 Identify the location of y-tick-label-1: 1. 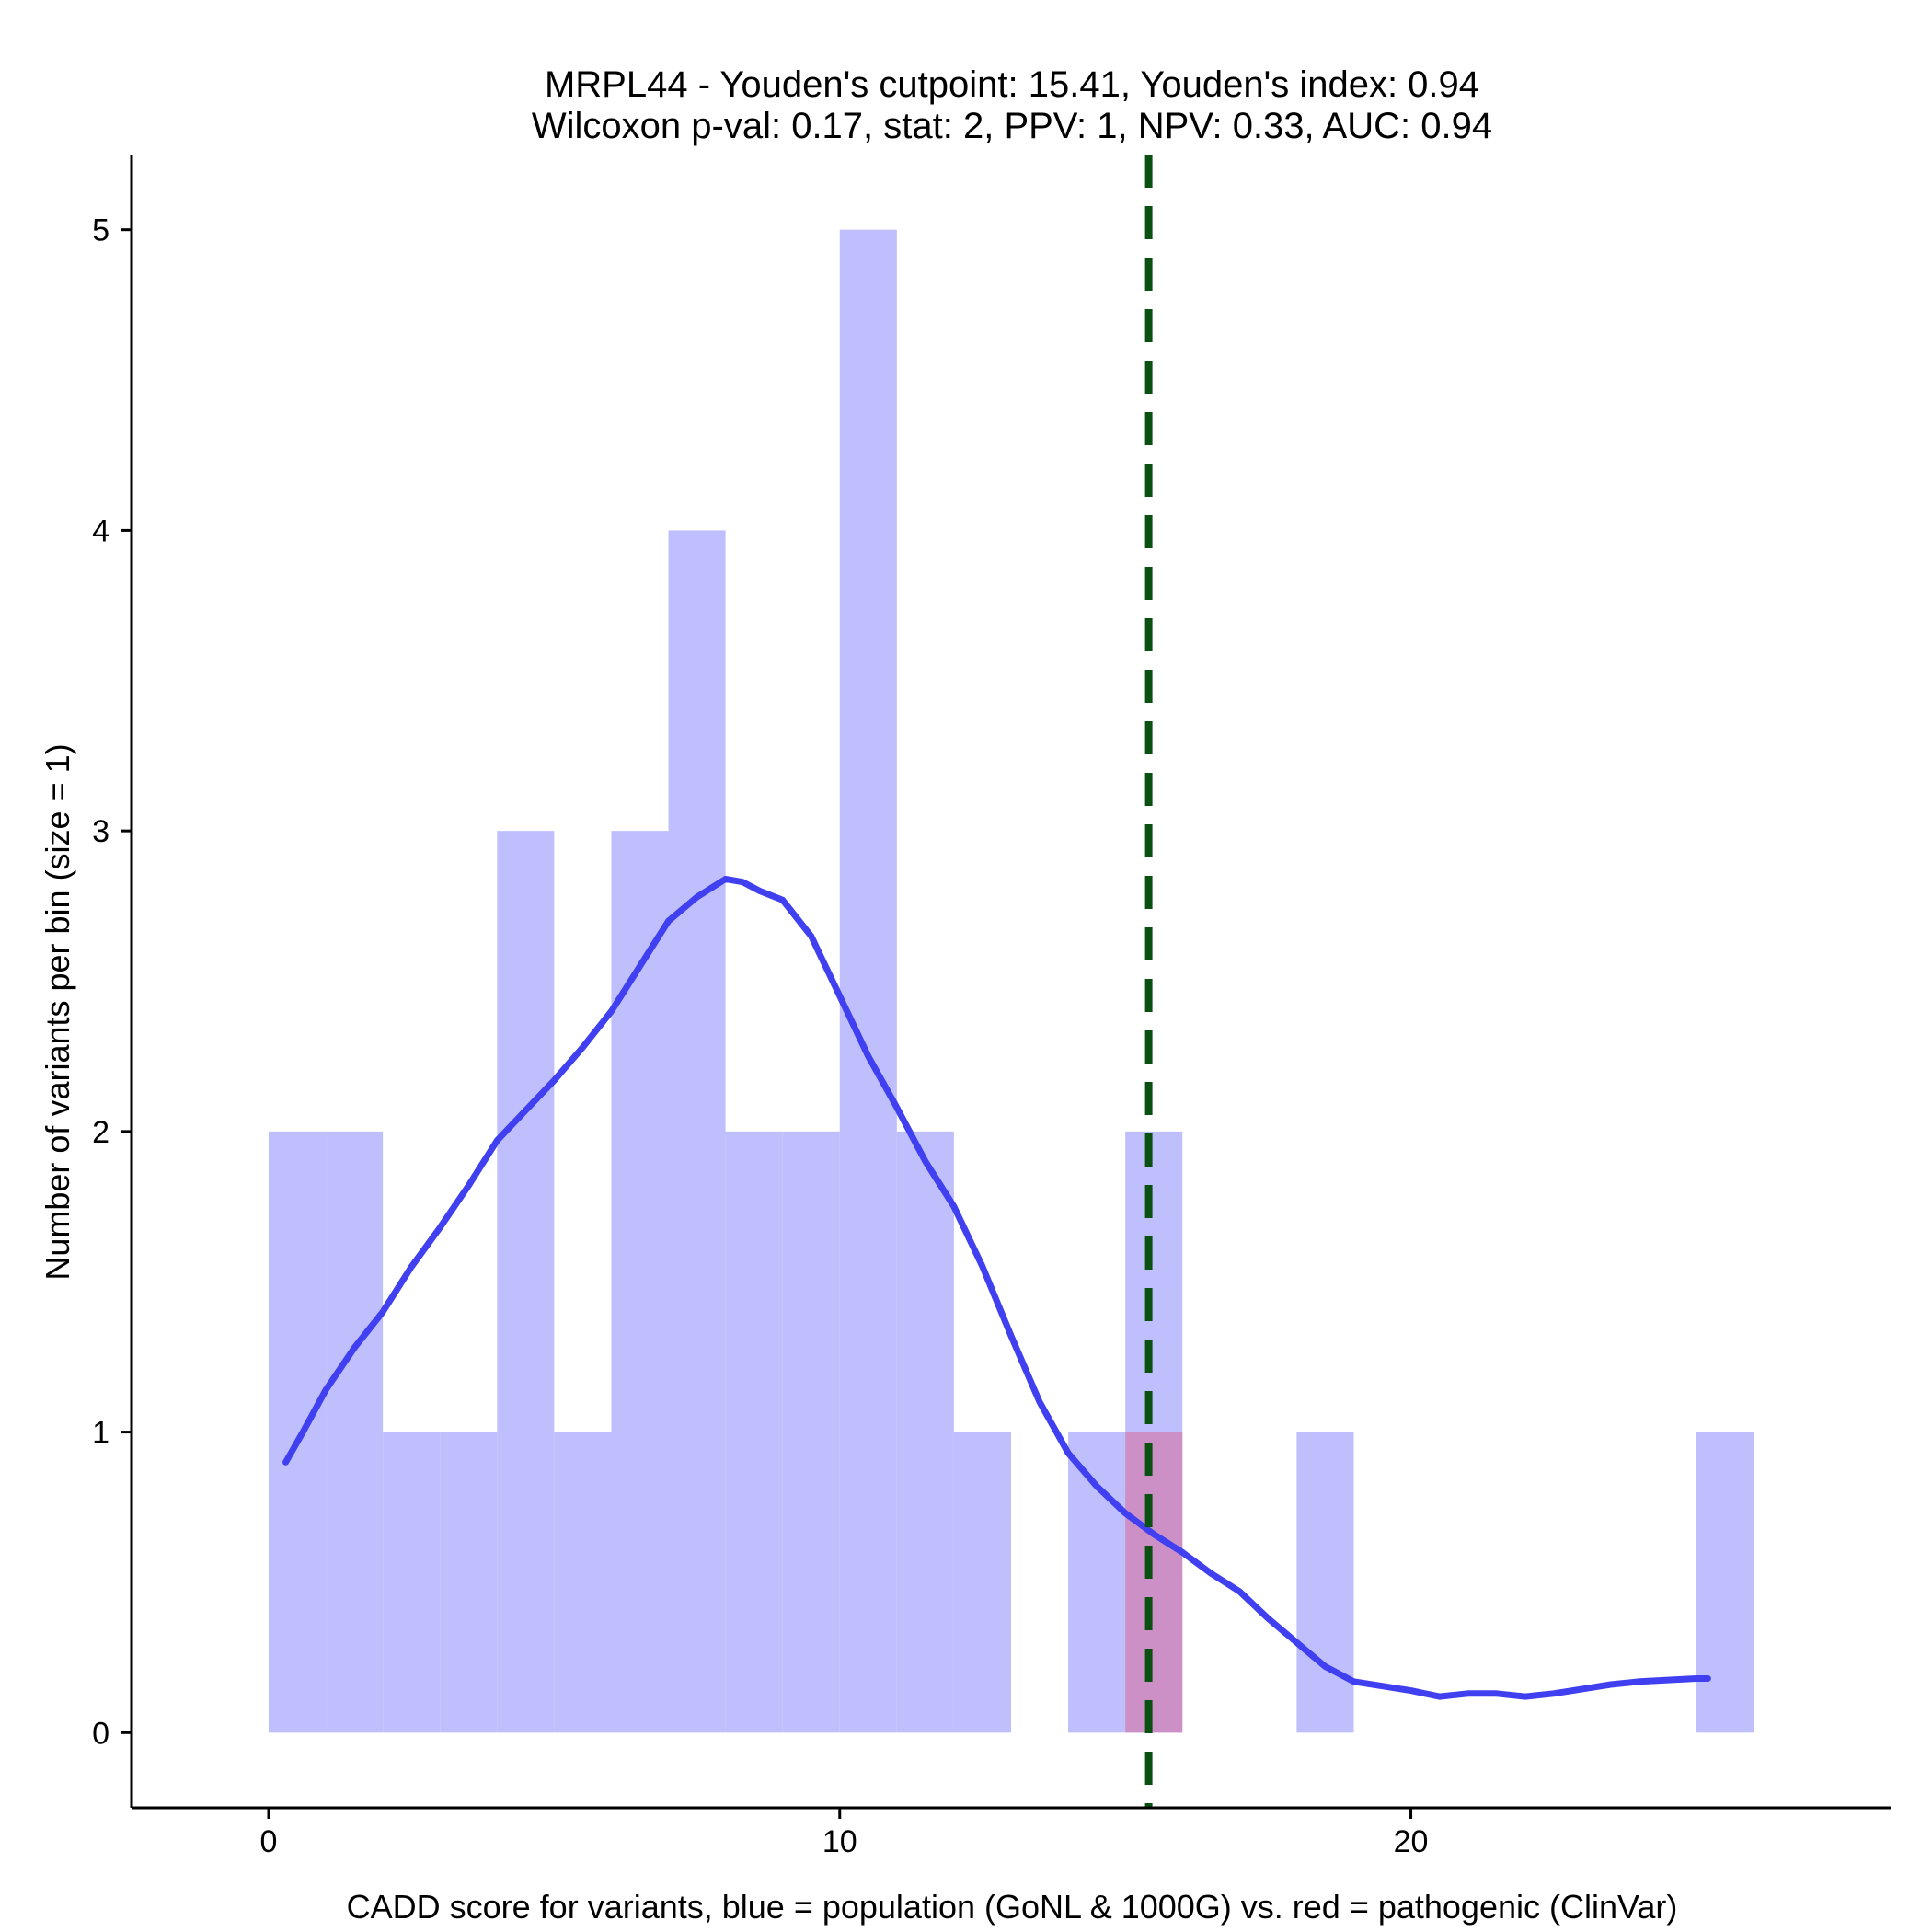
(100, 1433).